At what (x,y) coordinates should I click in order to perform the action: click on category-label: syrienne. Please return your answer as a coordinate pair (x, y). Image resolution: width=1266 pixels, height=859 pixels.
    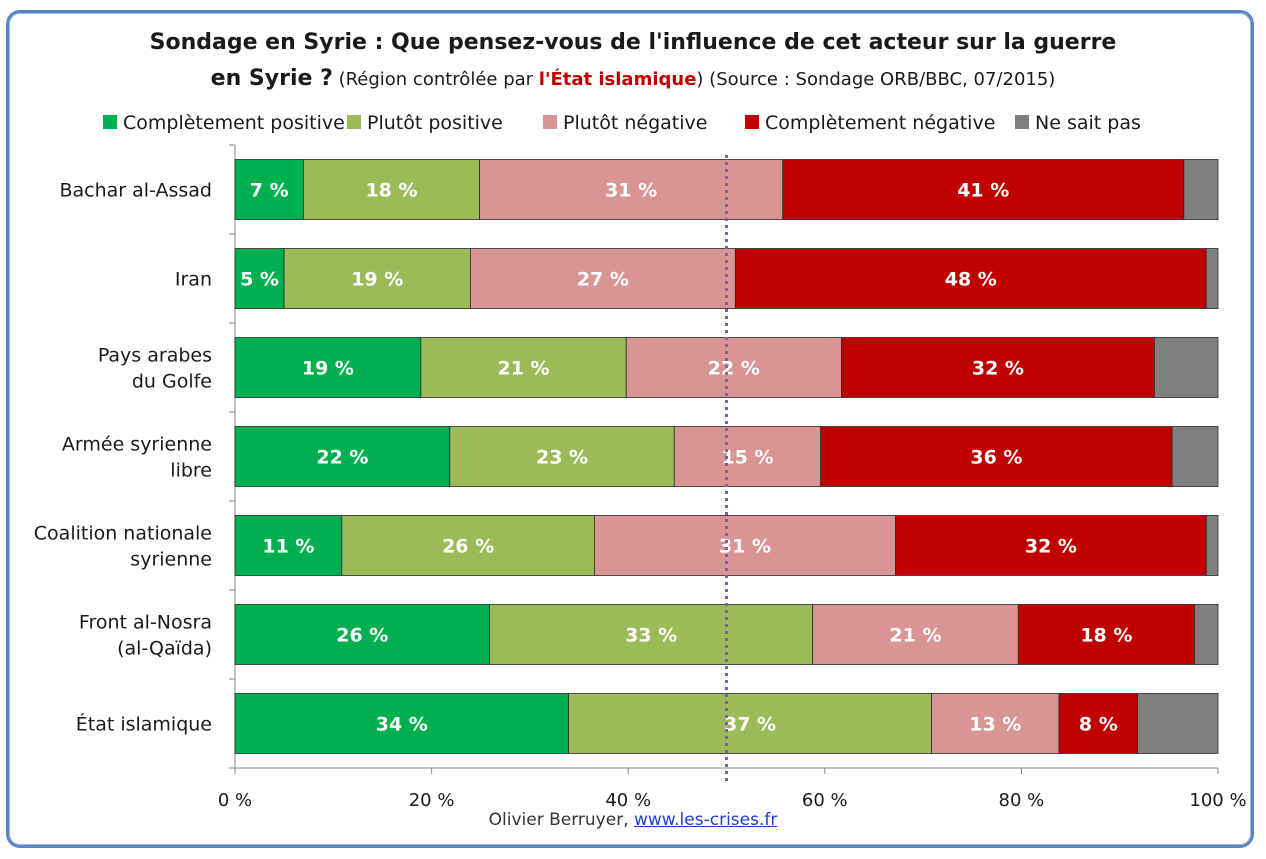
    Looking at the image, I should click on (171, 560).